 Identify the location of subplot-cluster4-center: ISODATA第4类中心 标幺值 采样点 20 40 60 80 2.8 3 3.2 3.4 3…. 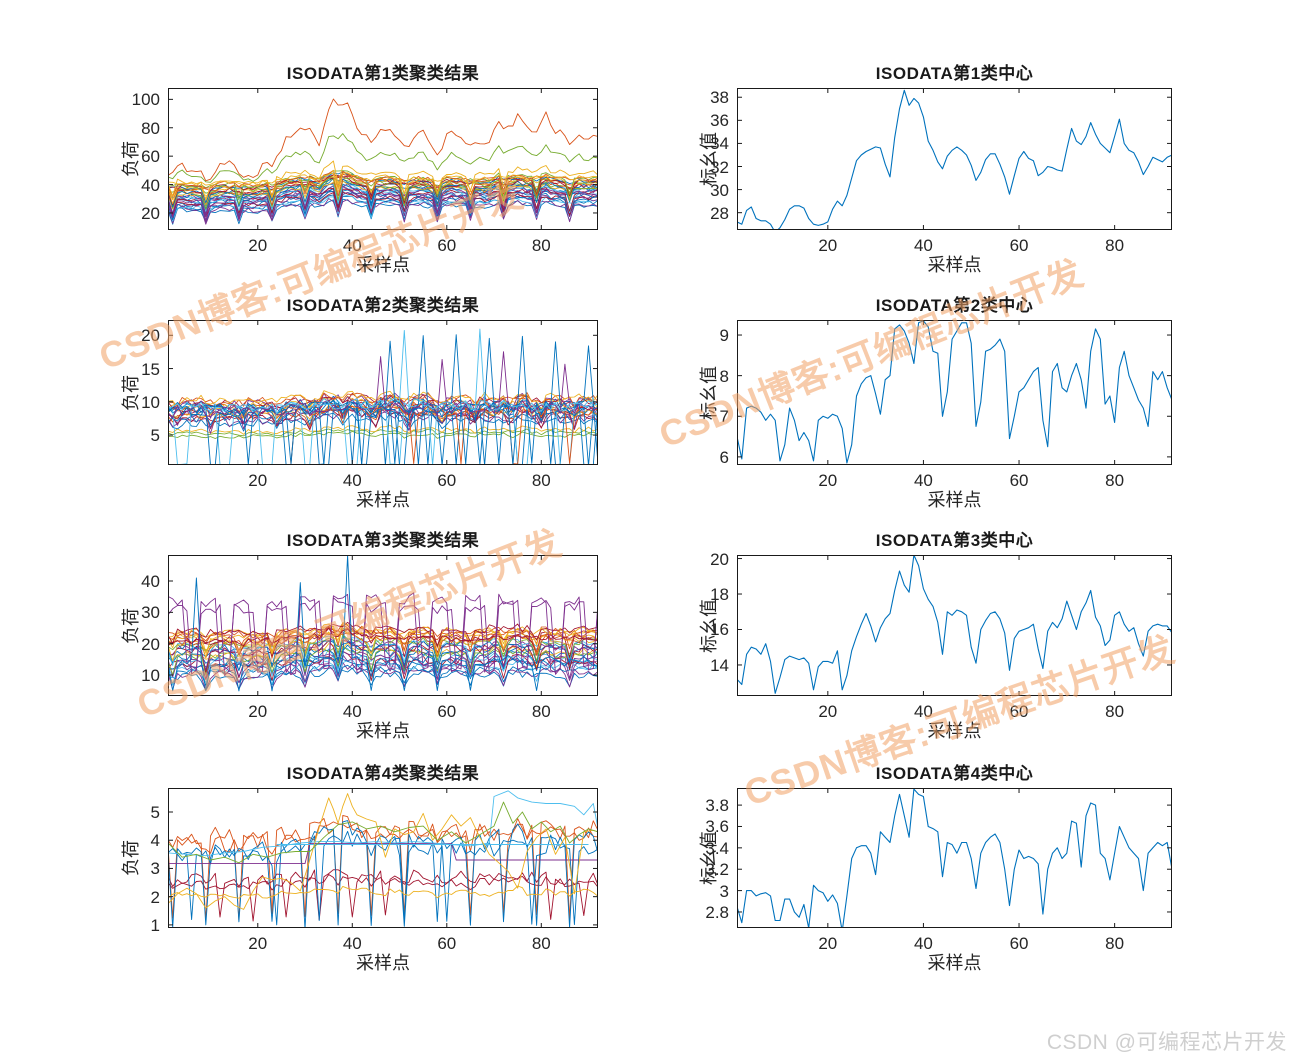
(935, 868).